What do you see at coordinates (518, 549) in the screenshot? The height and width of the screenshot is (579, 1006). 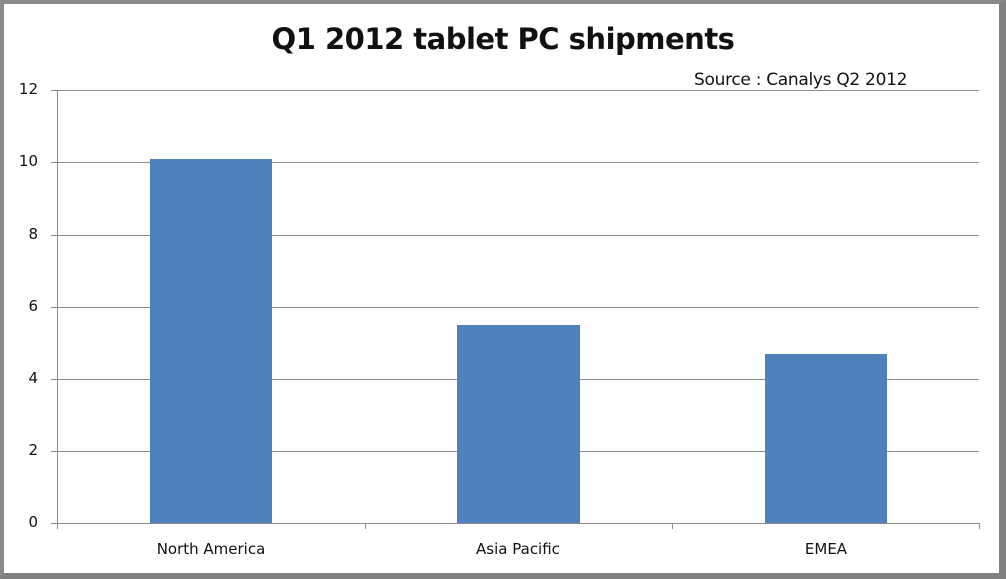 I see `x-label-asia-pacific: Asia Pacific` at bounding box center [518, 549].